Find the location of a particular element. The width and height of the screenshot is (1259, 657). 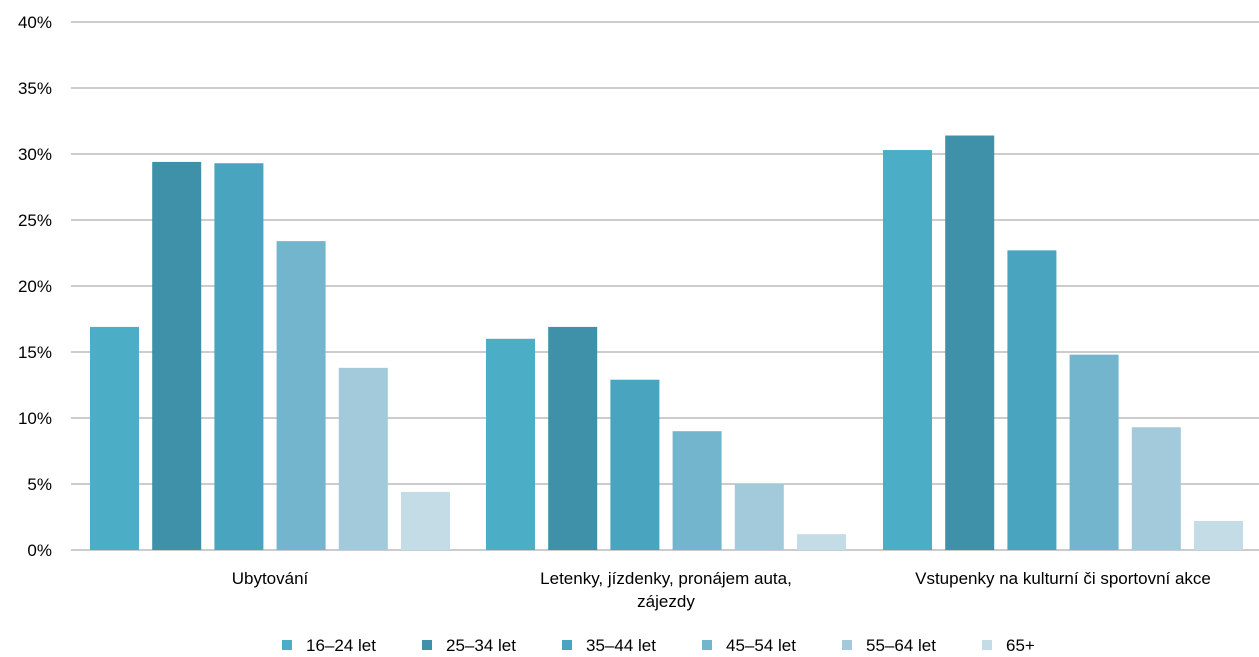

x-category-label: zájezdy is located at coordinates (666, 601).